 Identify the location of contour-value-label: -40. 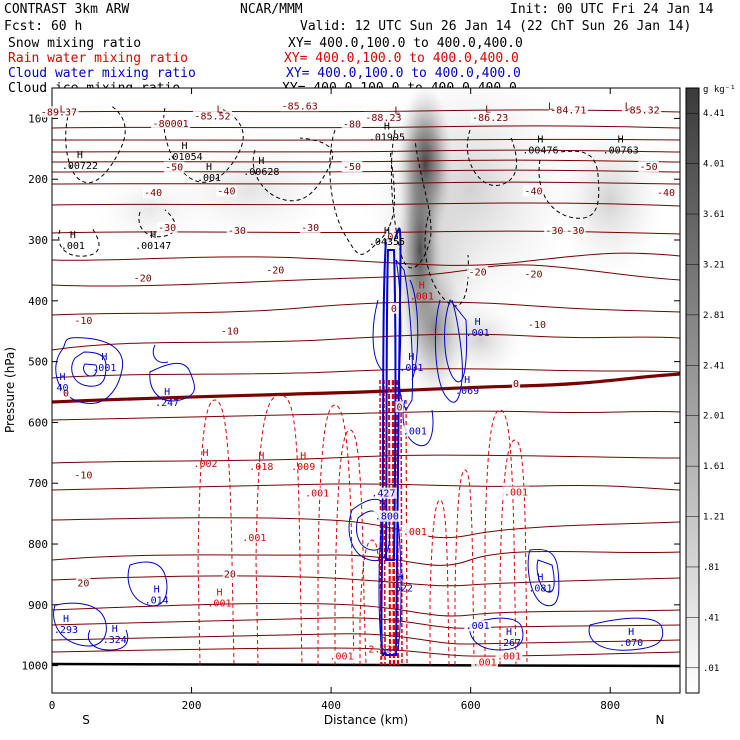
(226, 191).